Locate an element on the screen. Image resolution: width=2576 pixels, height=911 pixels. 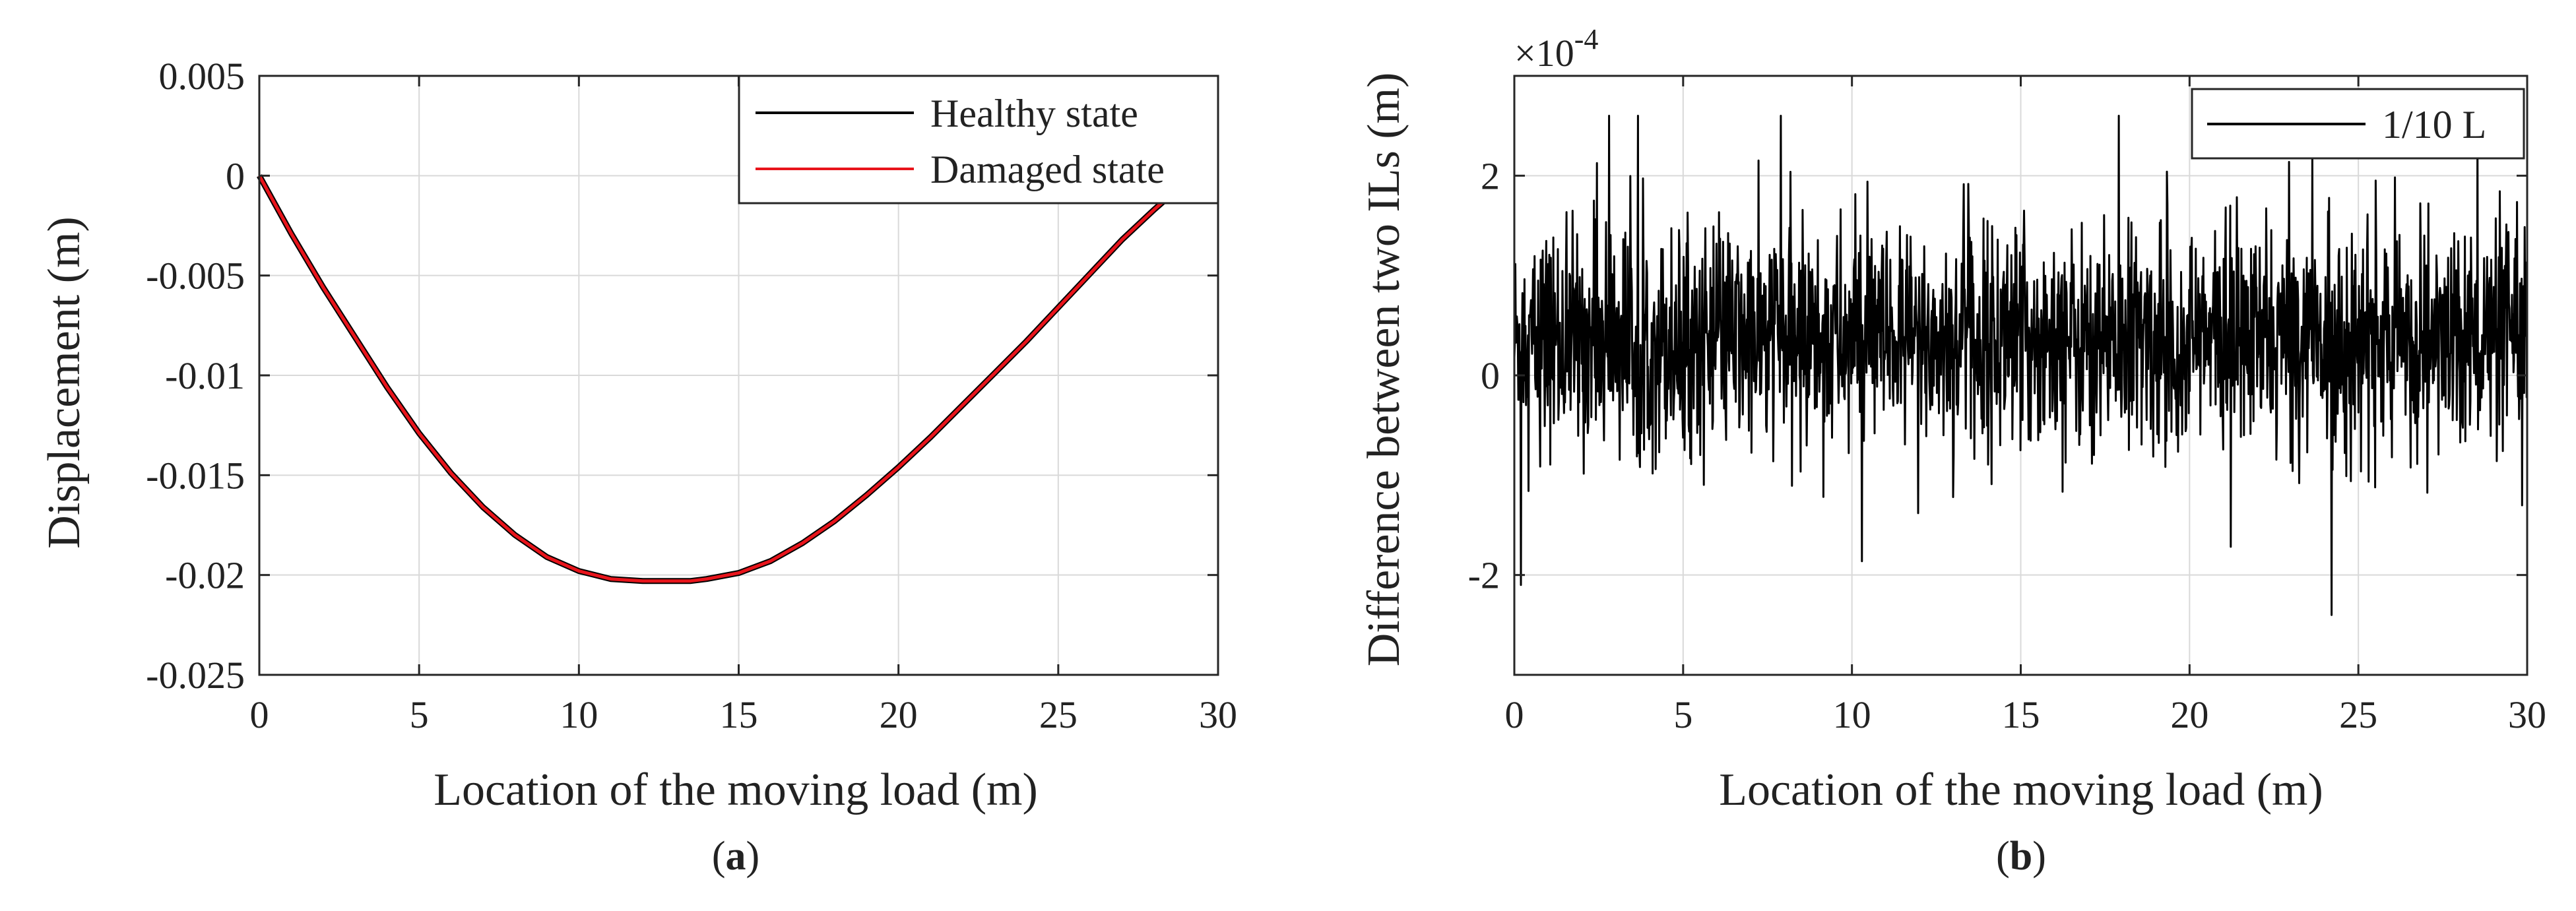
caption-b-letter: b is located at coordinates (2021, 856).